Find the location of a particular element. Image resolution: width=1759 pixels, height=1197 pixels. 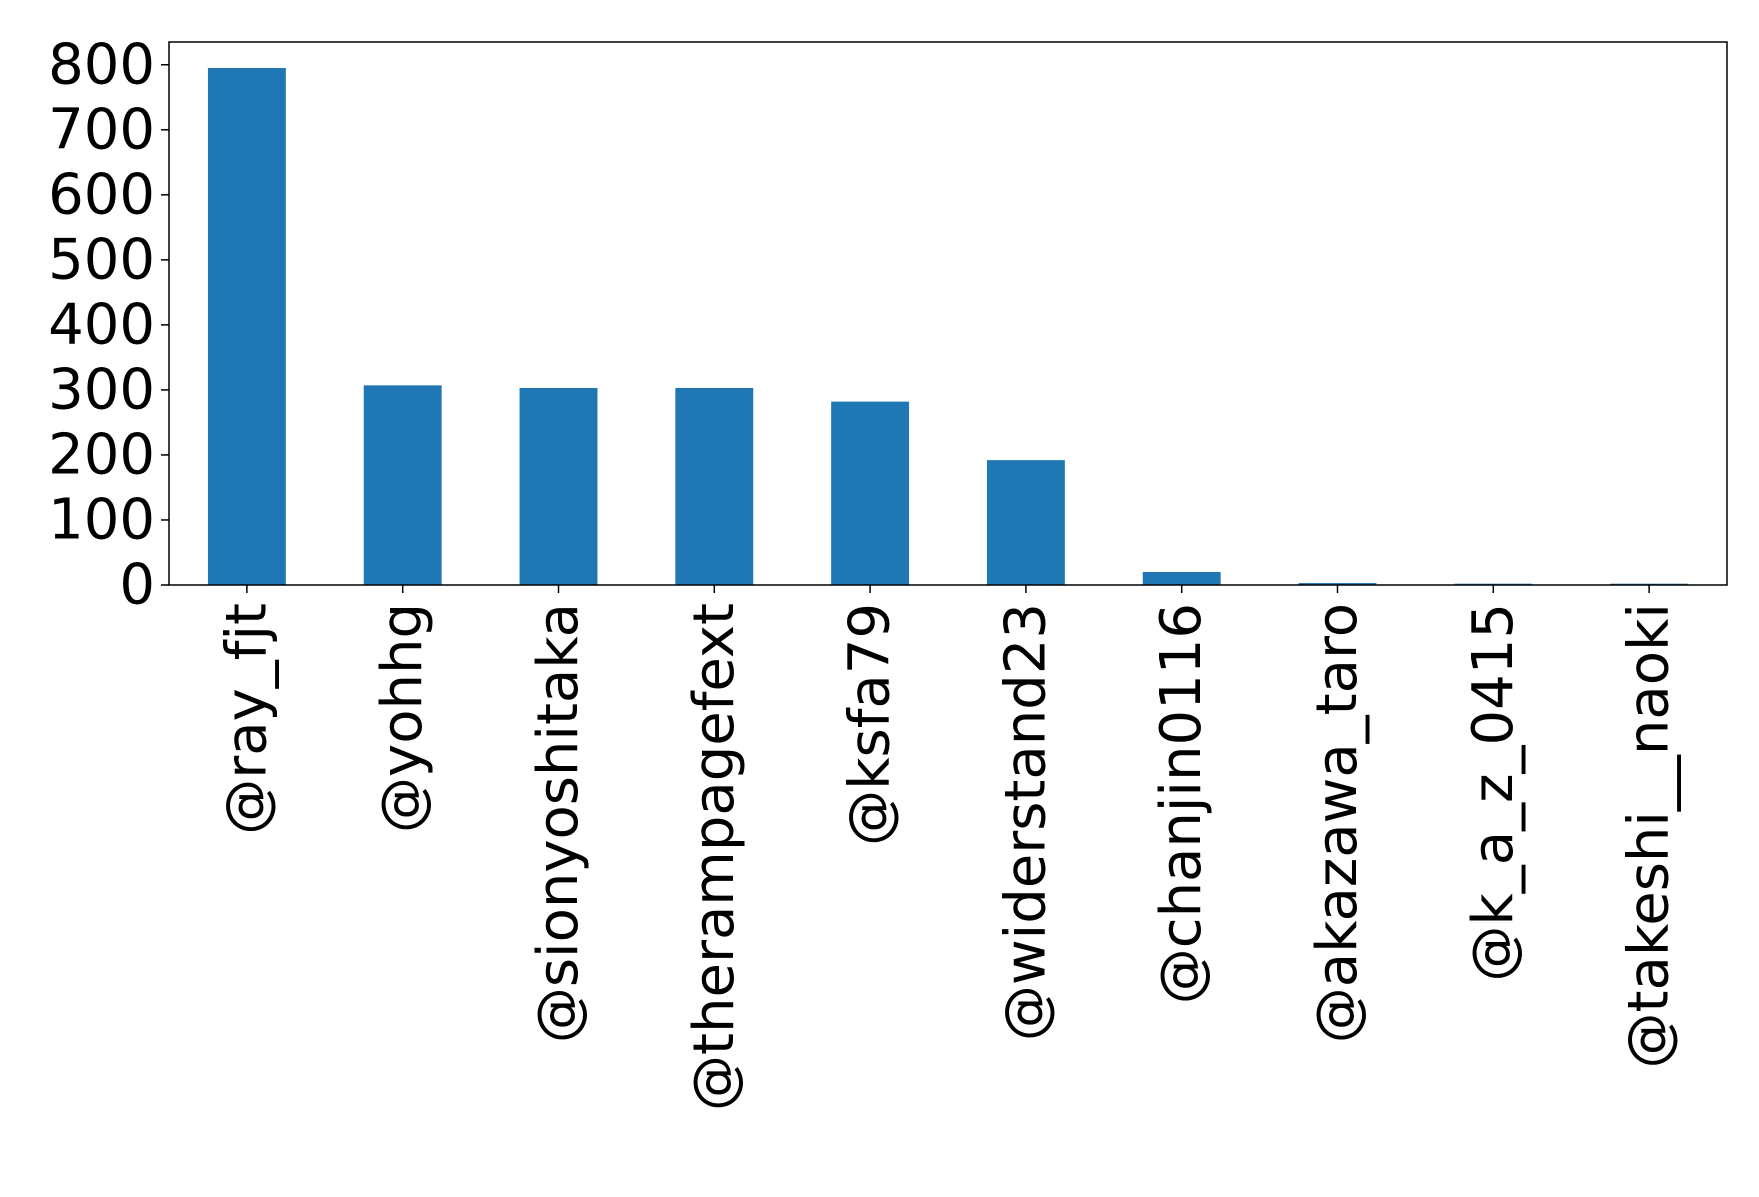

x-tick-label: @chanjin0116 is located at coordinates (1181, 803).